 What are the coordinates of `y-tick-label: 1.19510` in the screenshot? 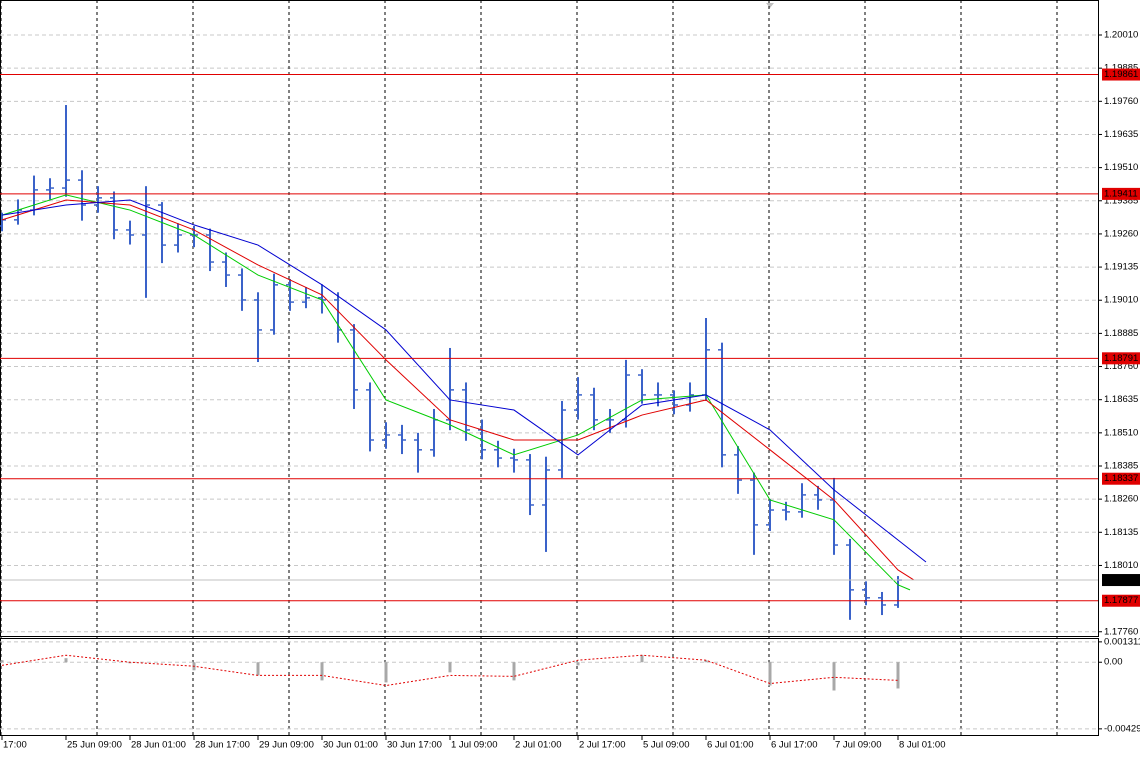 It's located at (1121, 167).